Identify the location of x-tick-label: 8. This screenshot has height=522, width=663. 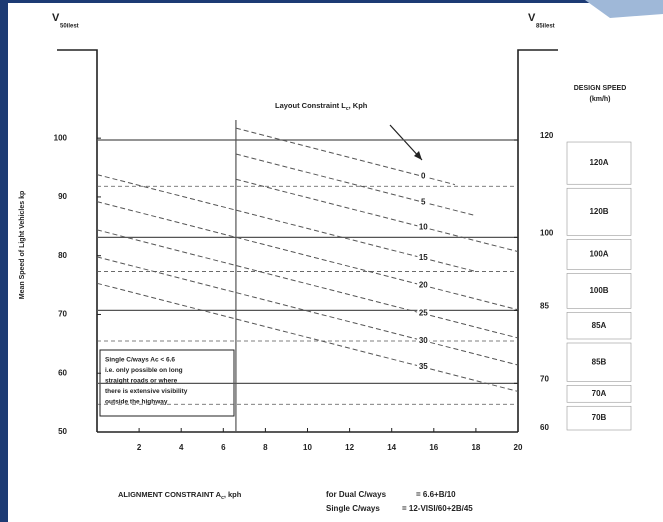
(265, 447).